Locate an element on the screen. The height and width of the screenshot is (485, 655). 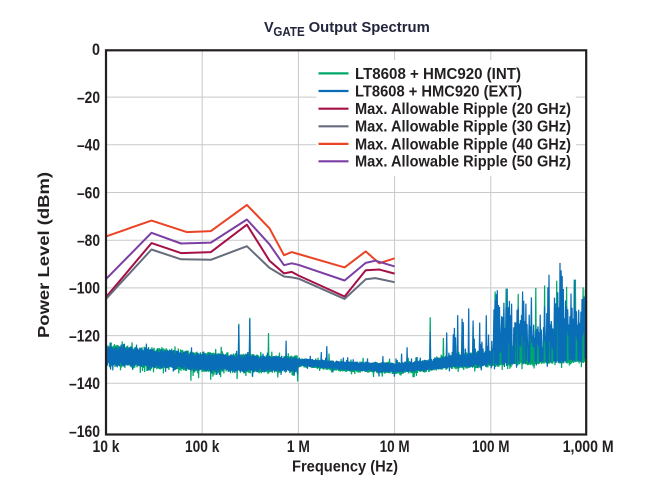
svg-text: Frequency (Hz) is located at coordinates (345, 467).